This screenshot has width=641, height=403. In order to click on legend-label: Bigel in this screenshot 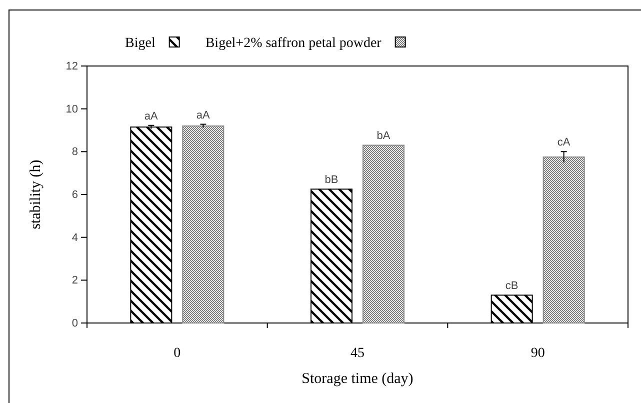, I will do `click(140, 43)`.